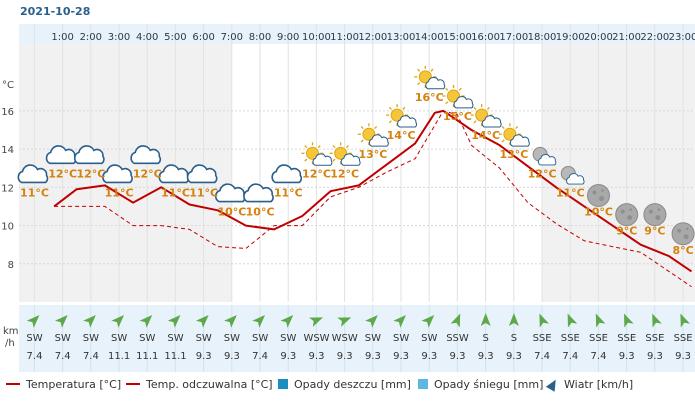 This screenshot has width=695, height=408. What do you see at coordinates (344, 384) in the screenshot?
I see `legend-rain: Opady deszczu [mm]` at bounding box center [344, 384].